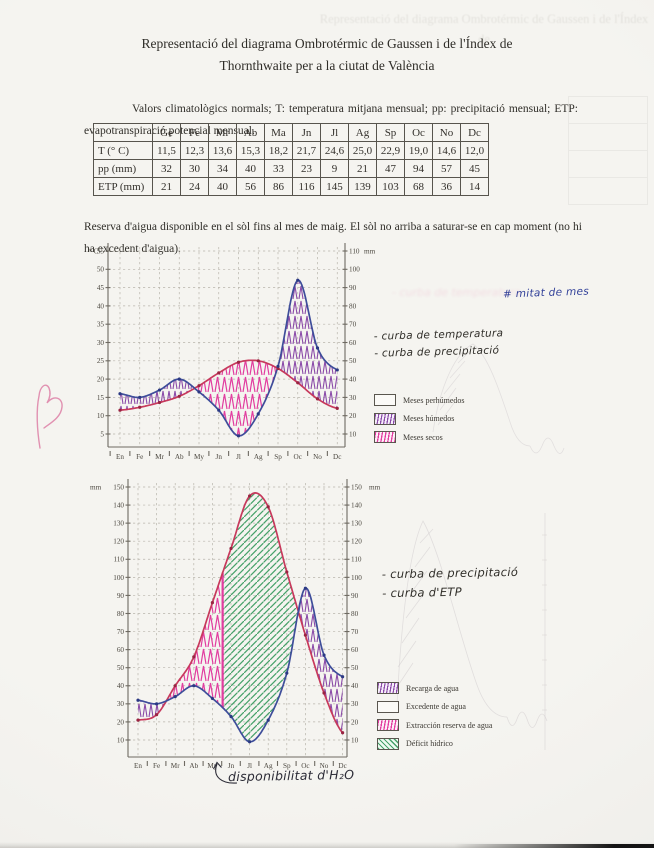 The image size is (654, 848). Describe the element at coordinates (222, 168) in the screenshot. I see `value-cell: 34` at that location.